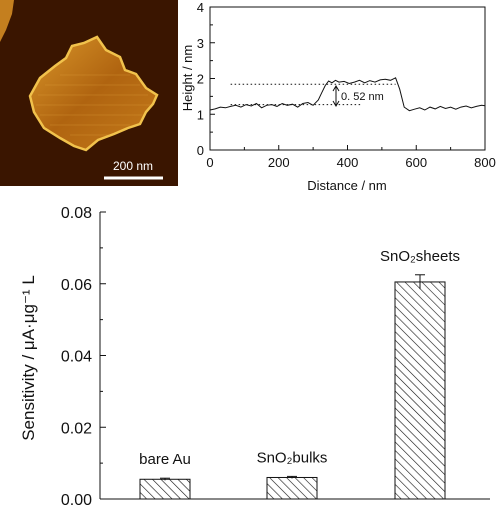 The width and height of the screenshot is (500, 506). I want to click on profile-y-tick-label: 2, so click(200, 79).